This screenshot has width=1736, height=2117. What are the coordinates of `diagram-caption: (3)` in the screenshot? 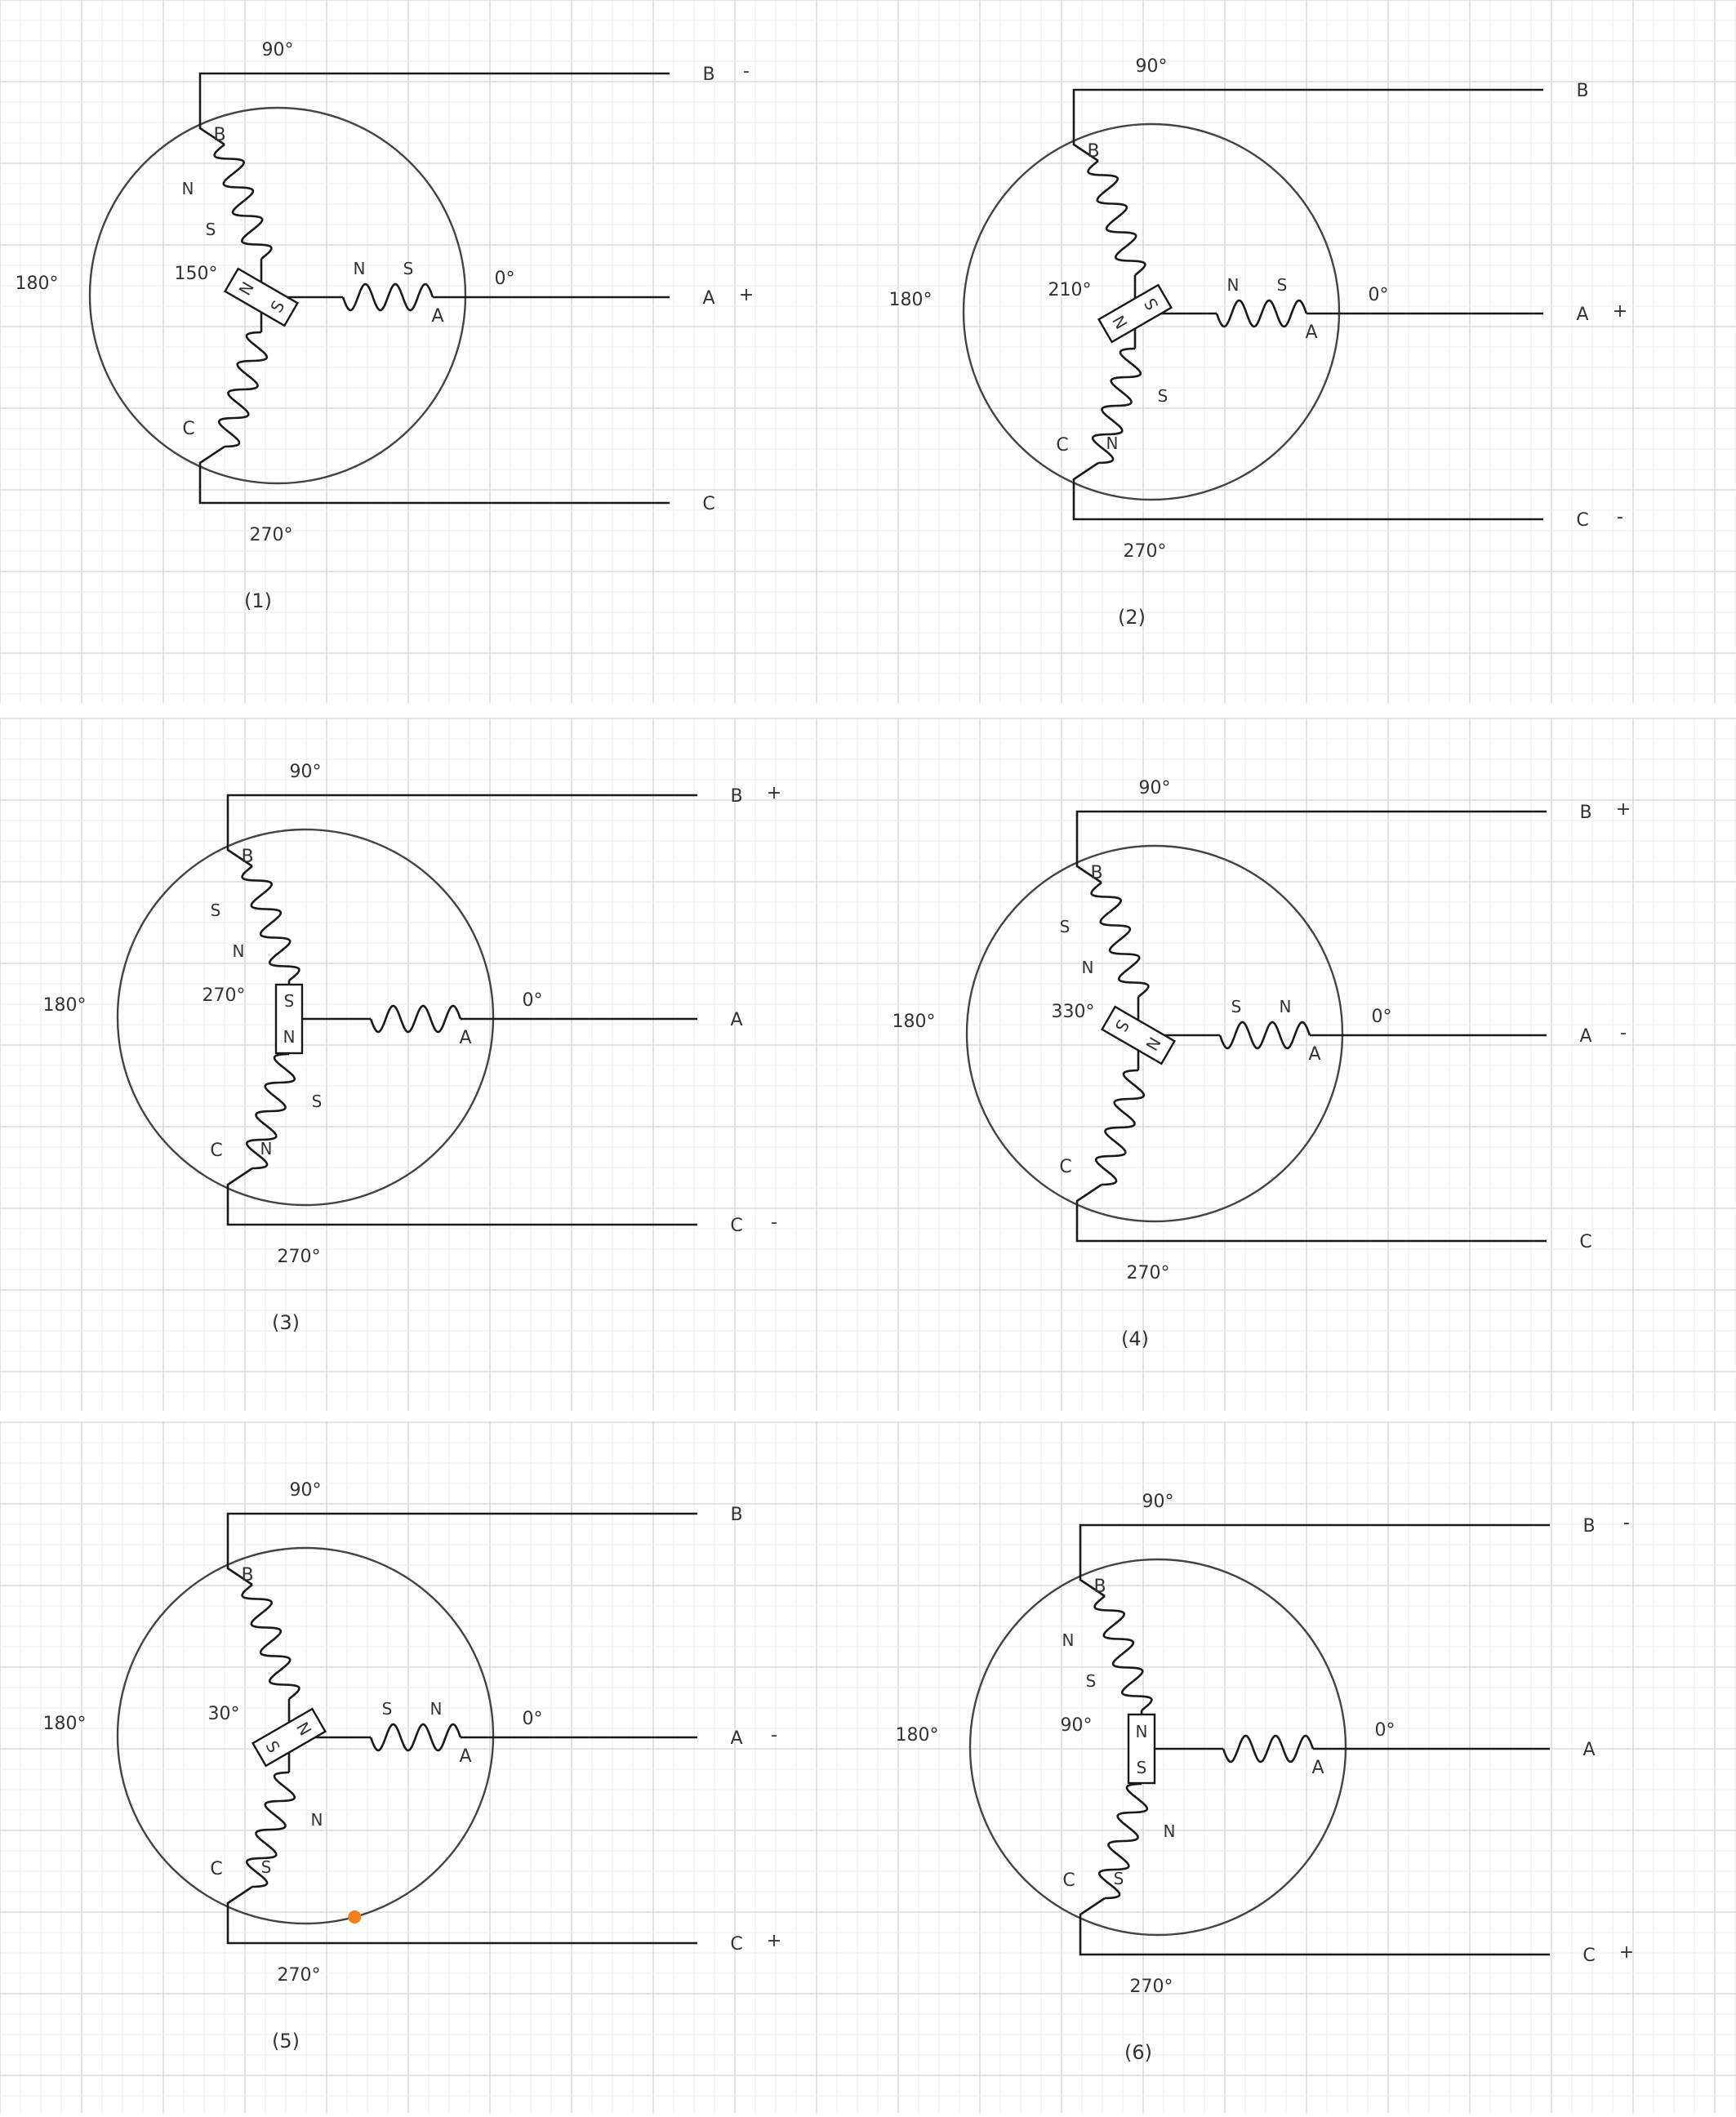 It's located at (286, 1322).